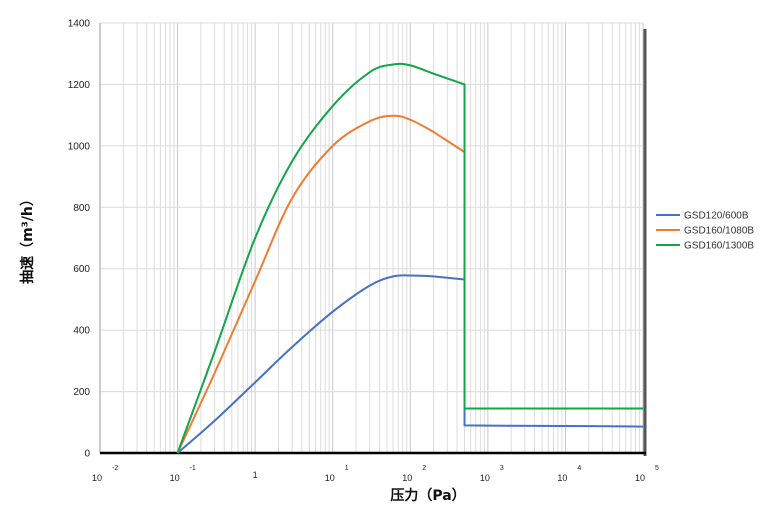 Image resolution: width=771 pixels, height=516 pixels. What do you see at coordinates (81, 269) in the screenshot?
I see `y-tick-label: 600` at bounding box center [81, 269].